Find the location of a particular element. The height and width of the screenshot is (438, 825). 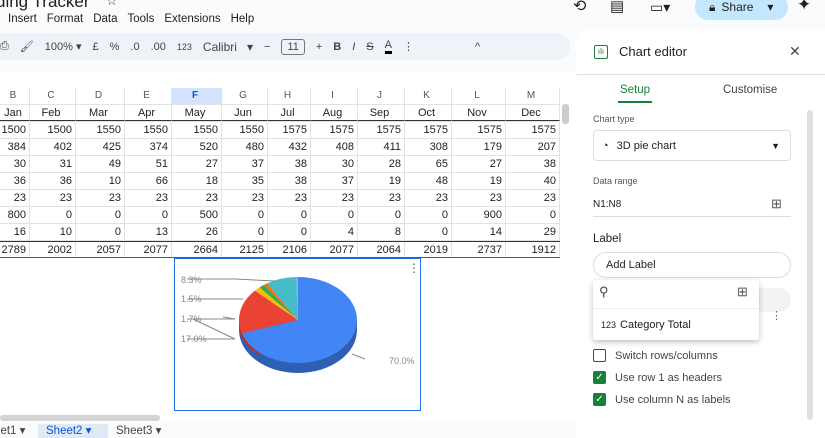

collapse-toolbar-icon: ^ is located at coordinates (477, 46).